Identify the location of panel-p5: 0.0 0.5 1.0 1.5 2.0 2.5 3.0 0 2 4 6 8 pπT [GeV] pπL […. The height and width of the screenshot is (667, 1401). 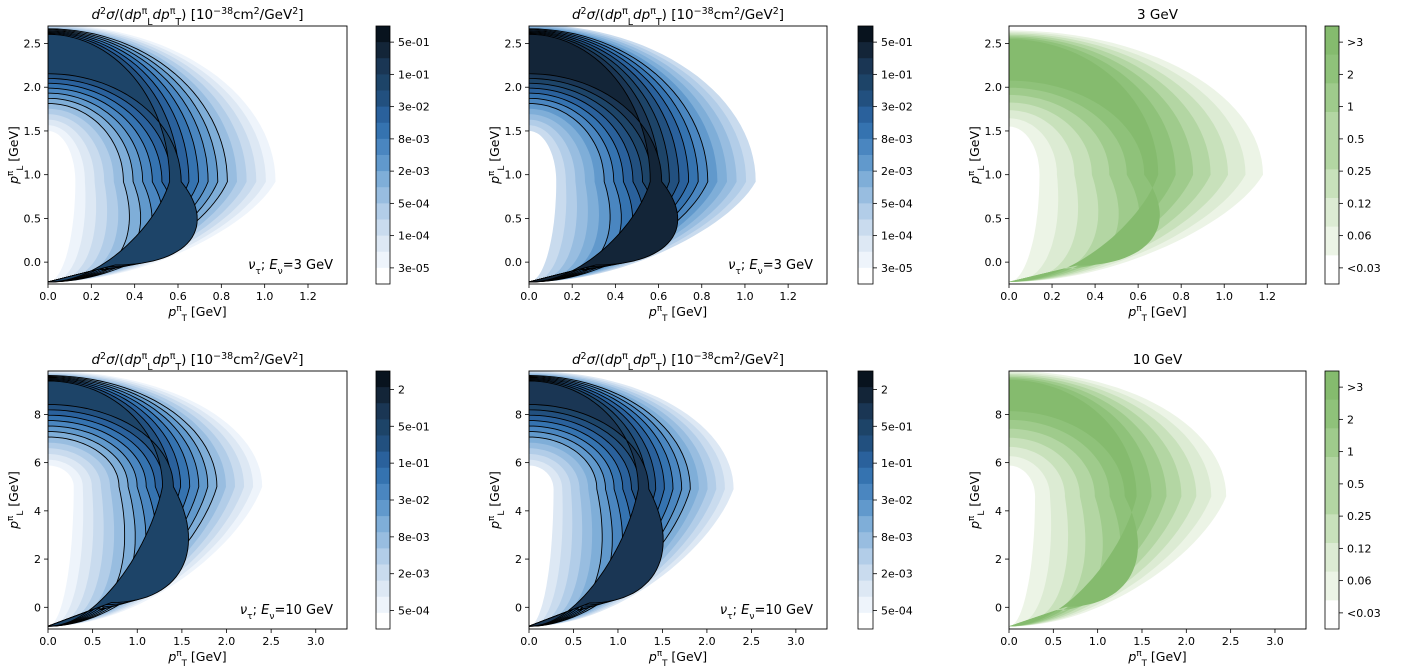
(700, 509).